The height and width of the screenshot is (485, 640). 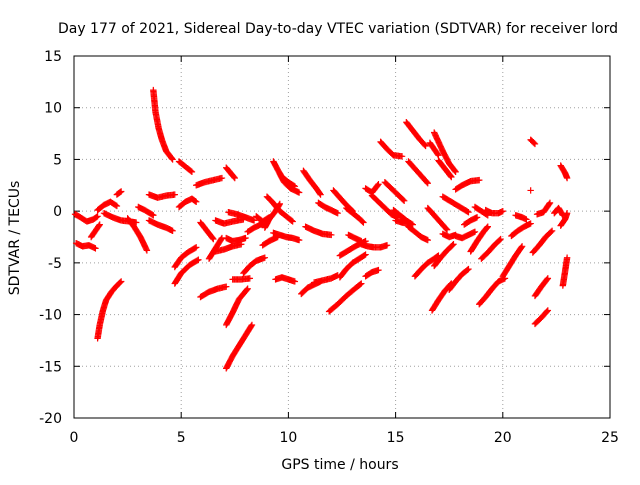 I want to click on y-tick-label: 0, so click(x=57, y=212).